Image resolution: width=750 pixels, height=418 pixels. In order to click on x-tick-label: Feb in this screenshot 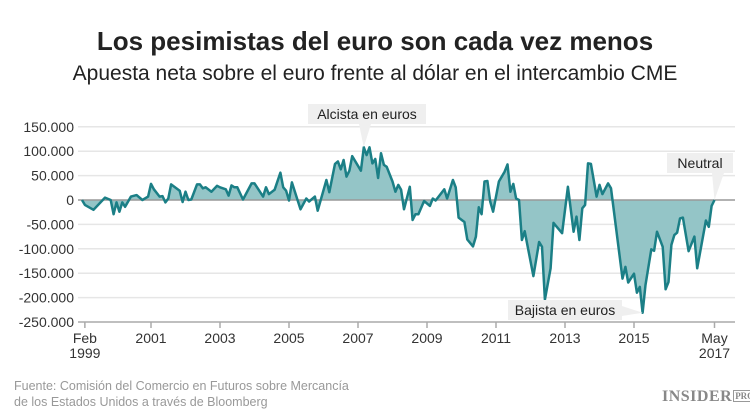, I will do `click(85, 338)`.